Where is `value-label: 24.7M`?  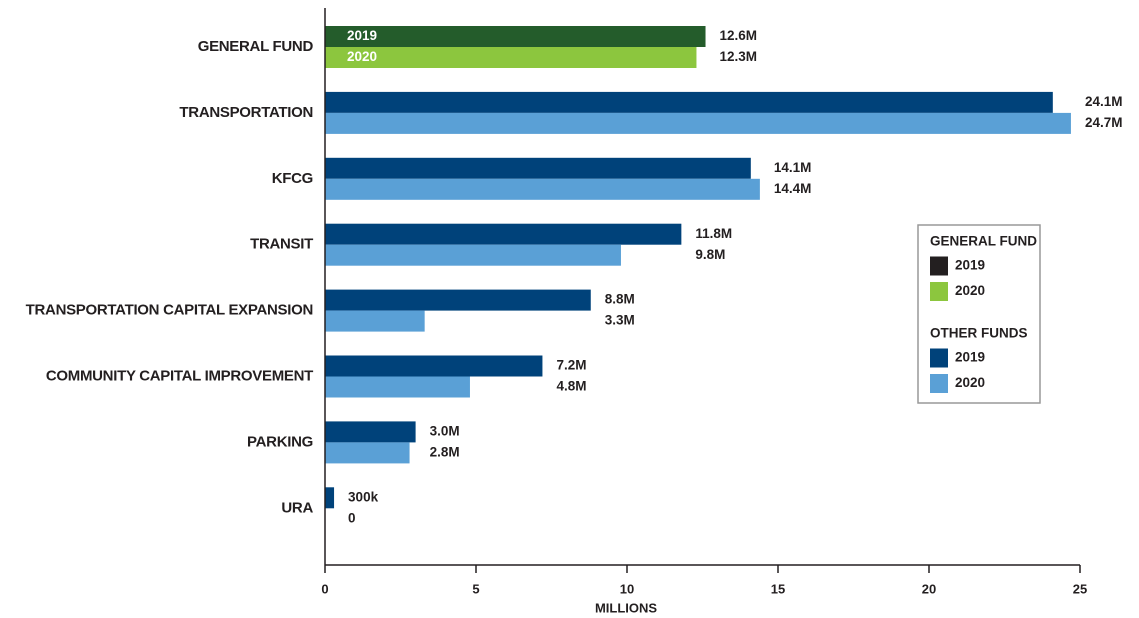 value-label: 24.7M is located at coordinates (1104, 122).